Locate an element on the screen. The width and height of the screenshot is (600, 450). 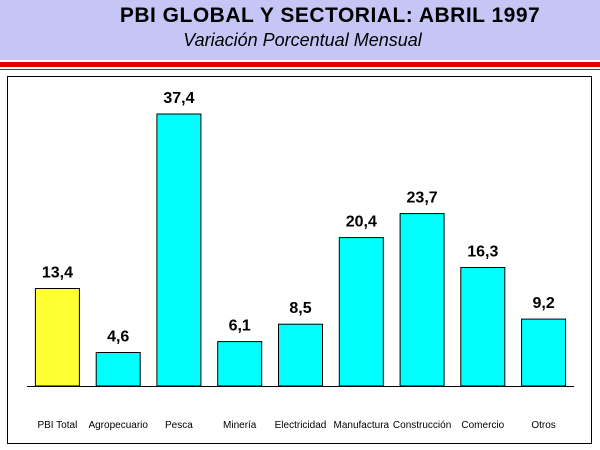
data-label-1: 4,6 is located at coordinates (118, 337).